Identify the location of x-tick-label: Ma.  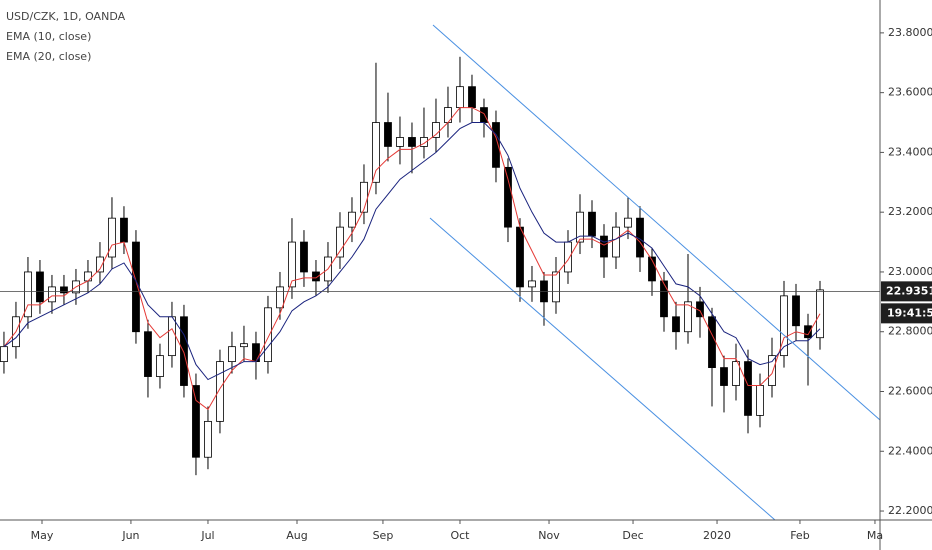
(875, 535).